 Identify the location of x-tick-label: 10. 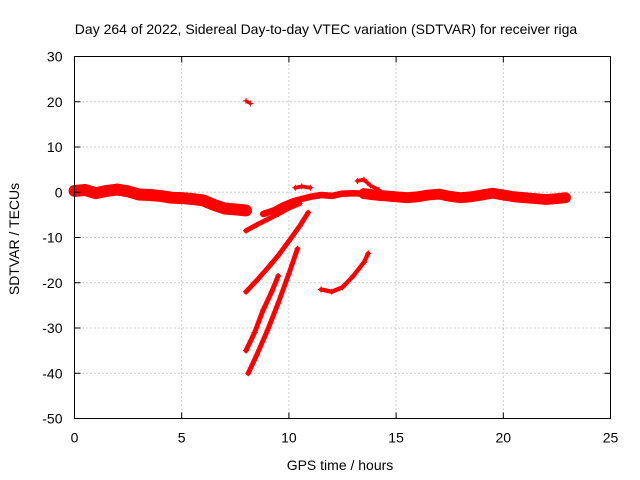
(289, 438).